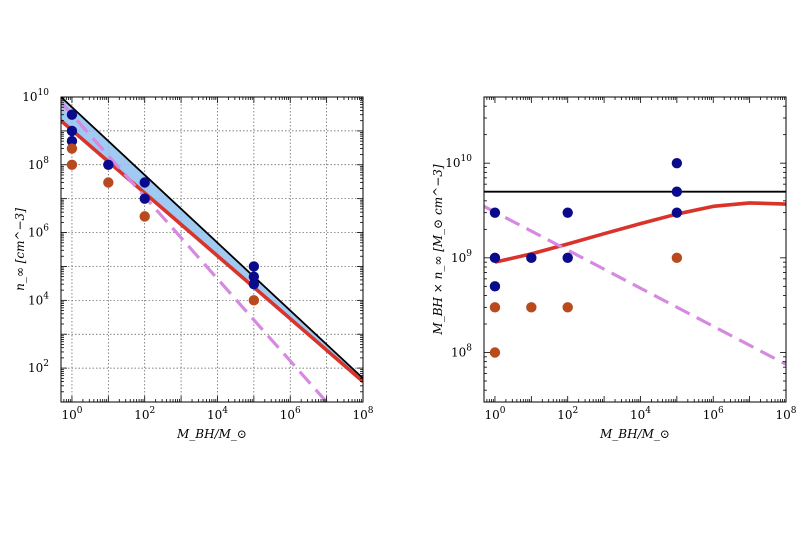  I want to click on y-axis-label: n_∞ [cm^−3], so click(20, 249).